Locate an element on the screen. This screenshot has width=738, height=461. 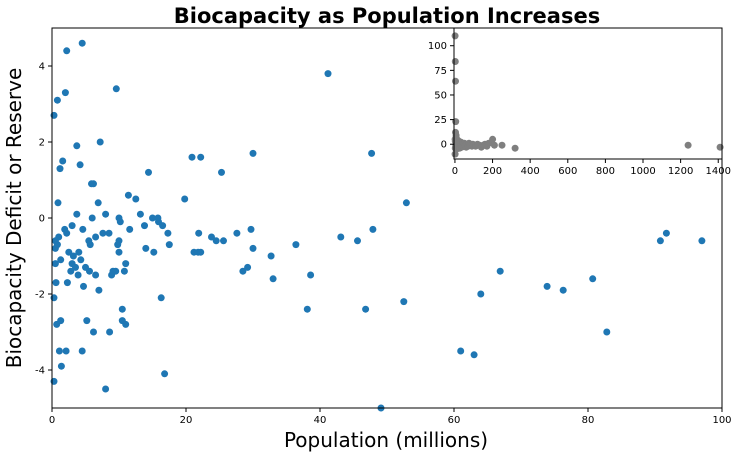
inset-x-tick-label: 600 is located at coordinates (567, 171).